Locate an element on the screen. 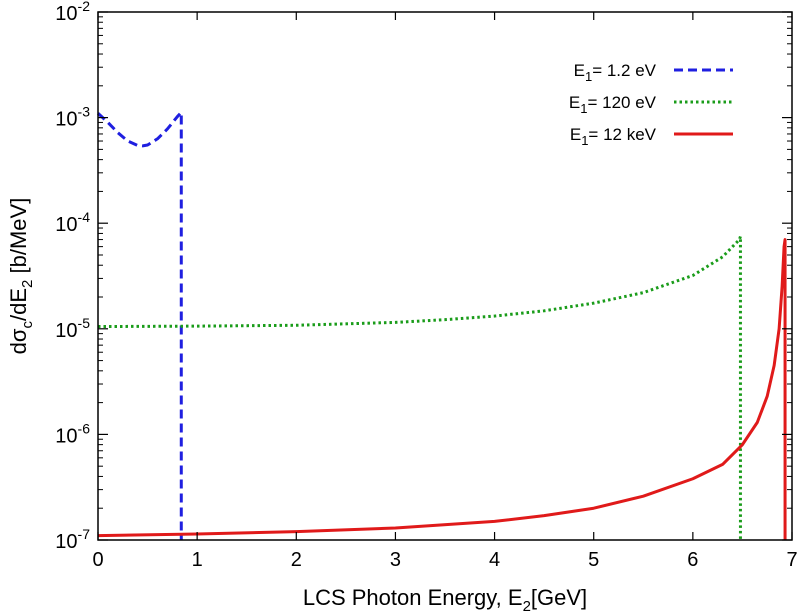 This screenshot has height=613, width=800. y-tick-label: 10⁻⁵ is located at coordinates (72, 328).